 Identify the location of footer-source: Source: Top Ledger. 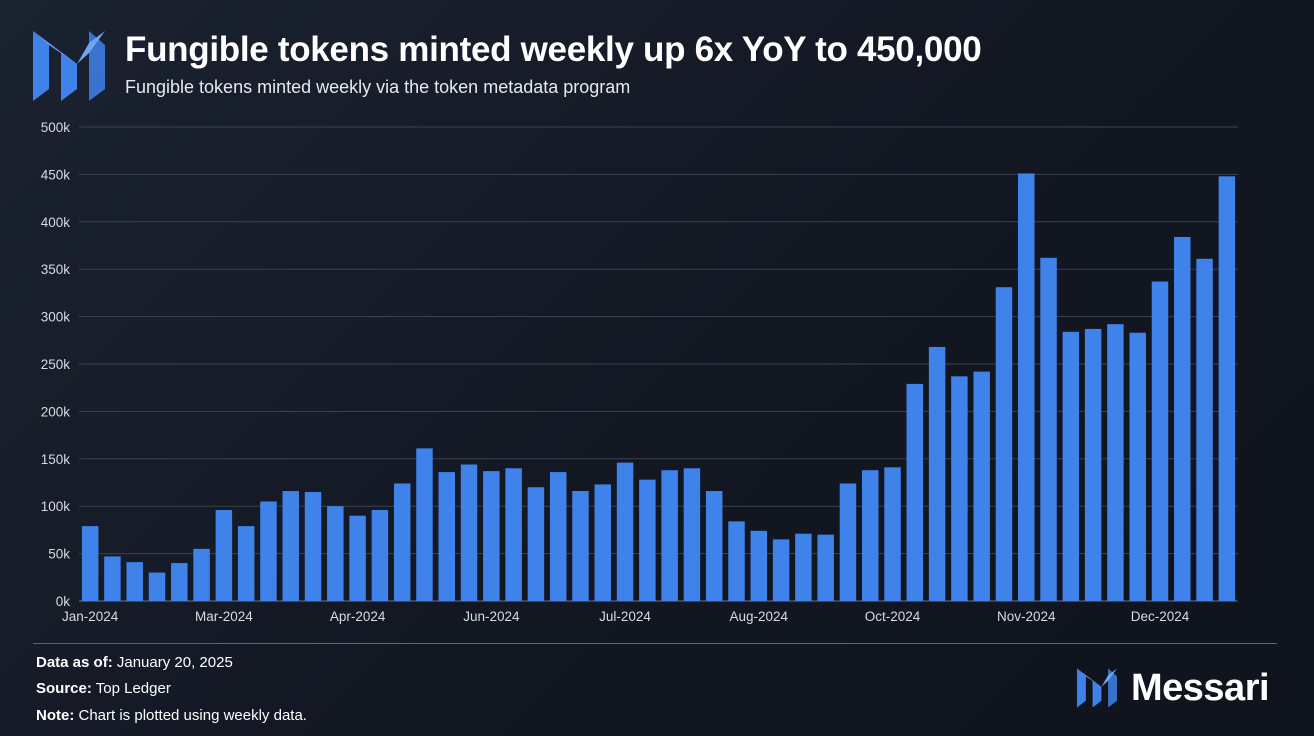
(103, 688).